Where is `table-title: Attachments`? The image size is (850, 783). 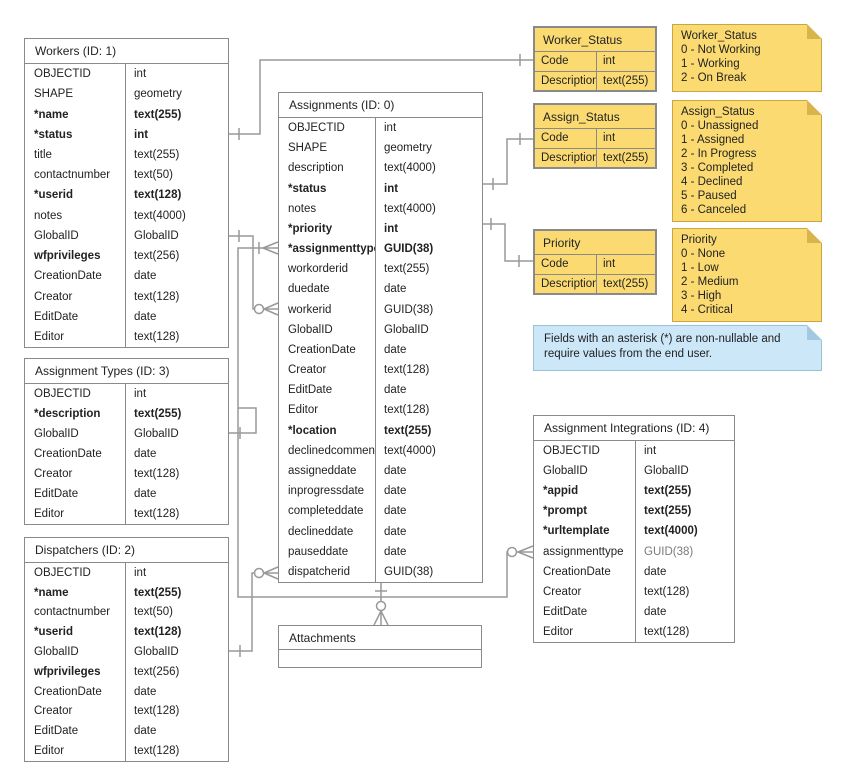 table-title: Attachments is located at coordinates (380, 638).